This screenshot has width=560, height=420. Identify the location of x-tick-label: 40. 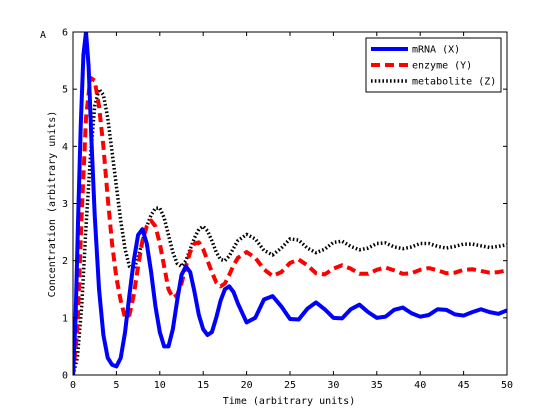
(420, 385).